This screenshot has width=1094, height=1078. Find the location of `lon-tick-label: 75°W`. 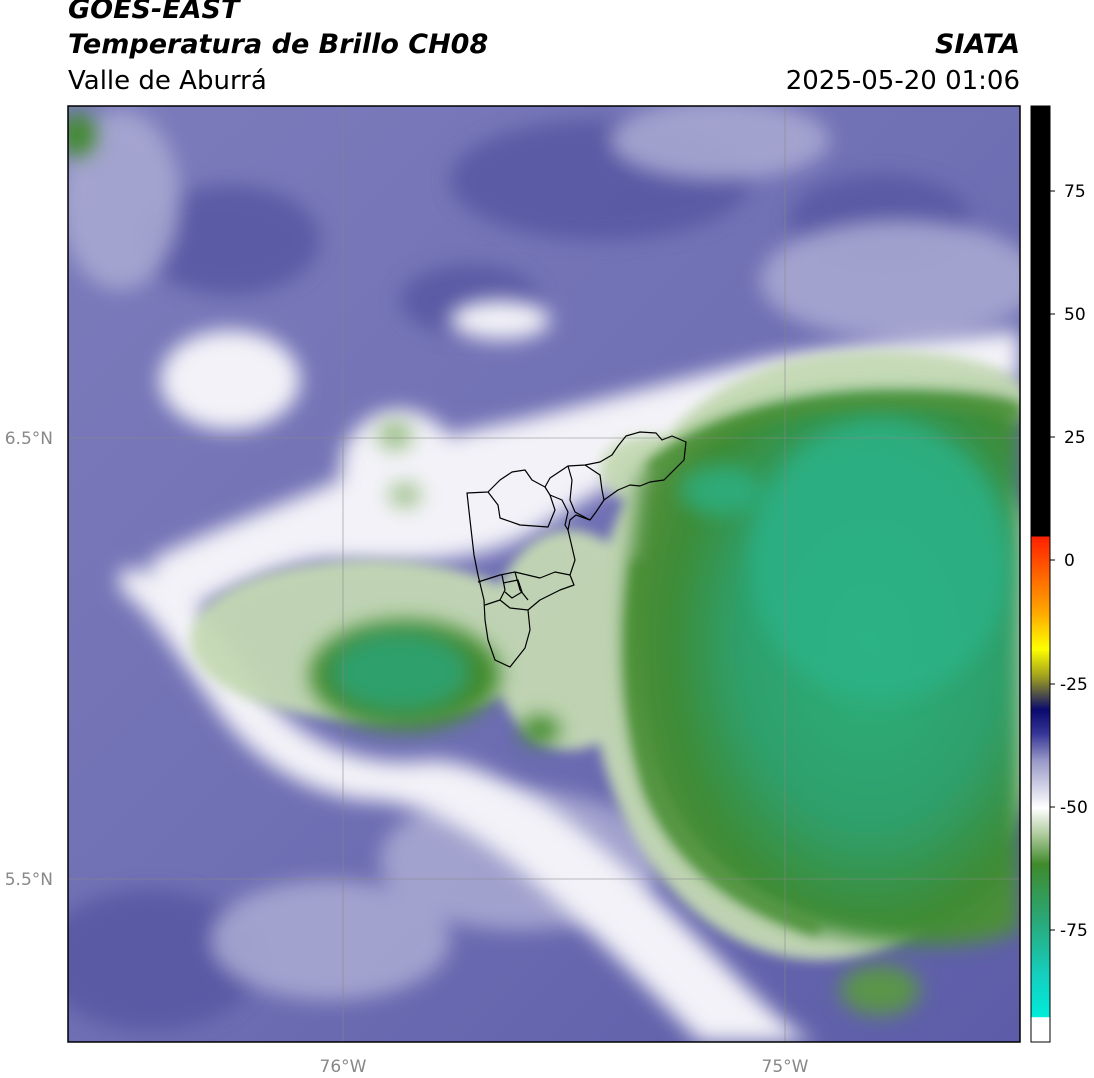

lon-tick-label: 75°W is located at coordinates (785, 1067).